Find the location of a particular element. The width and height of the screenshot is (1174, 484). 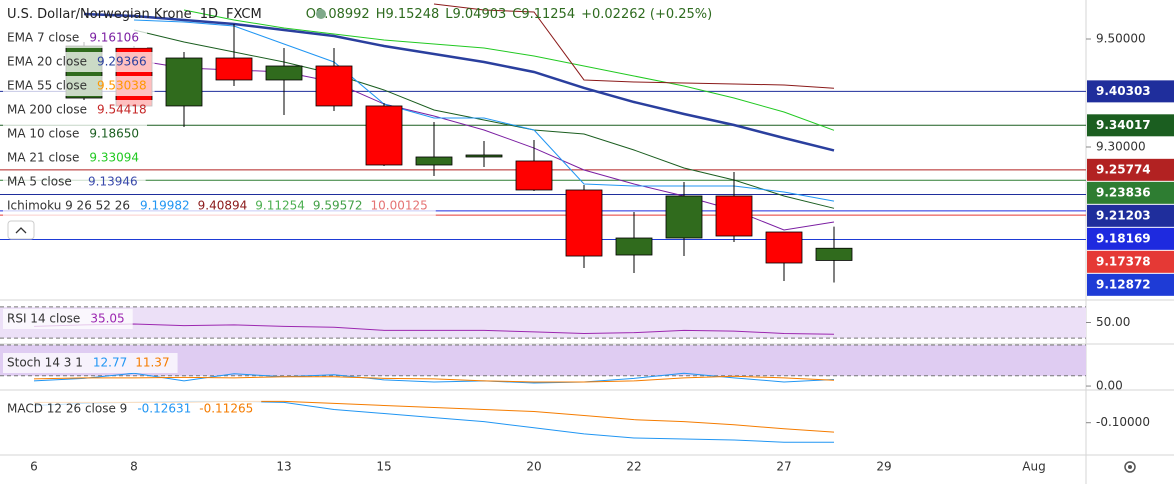

legend-value: 9.29366 is located at coordinates (122, 62).